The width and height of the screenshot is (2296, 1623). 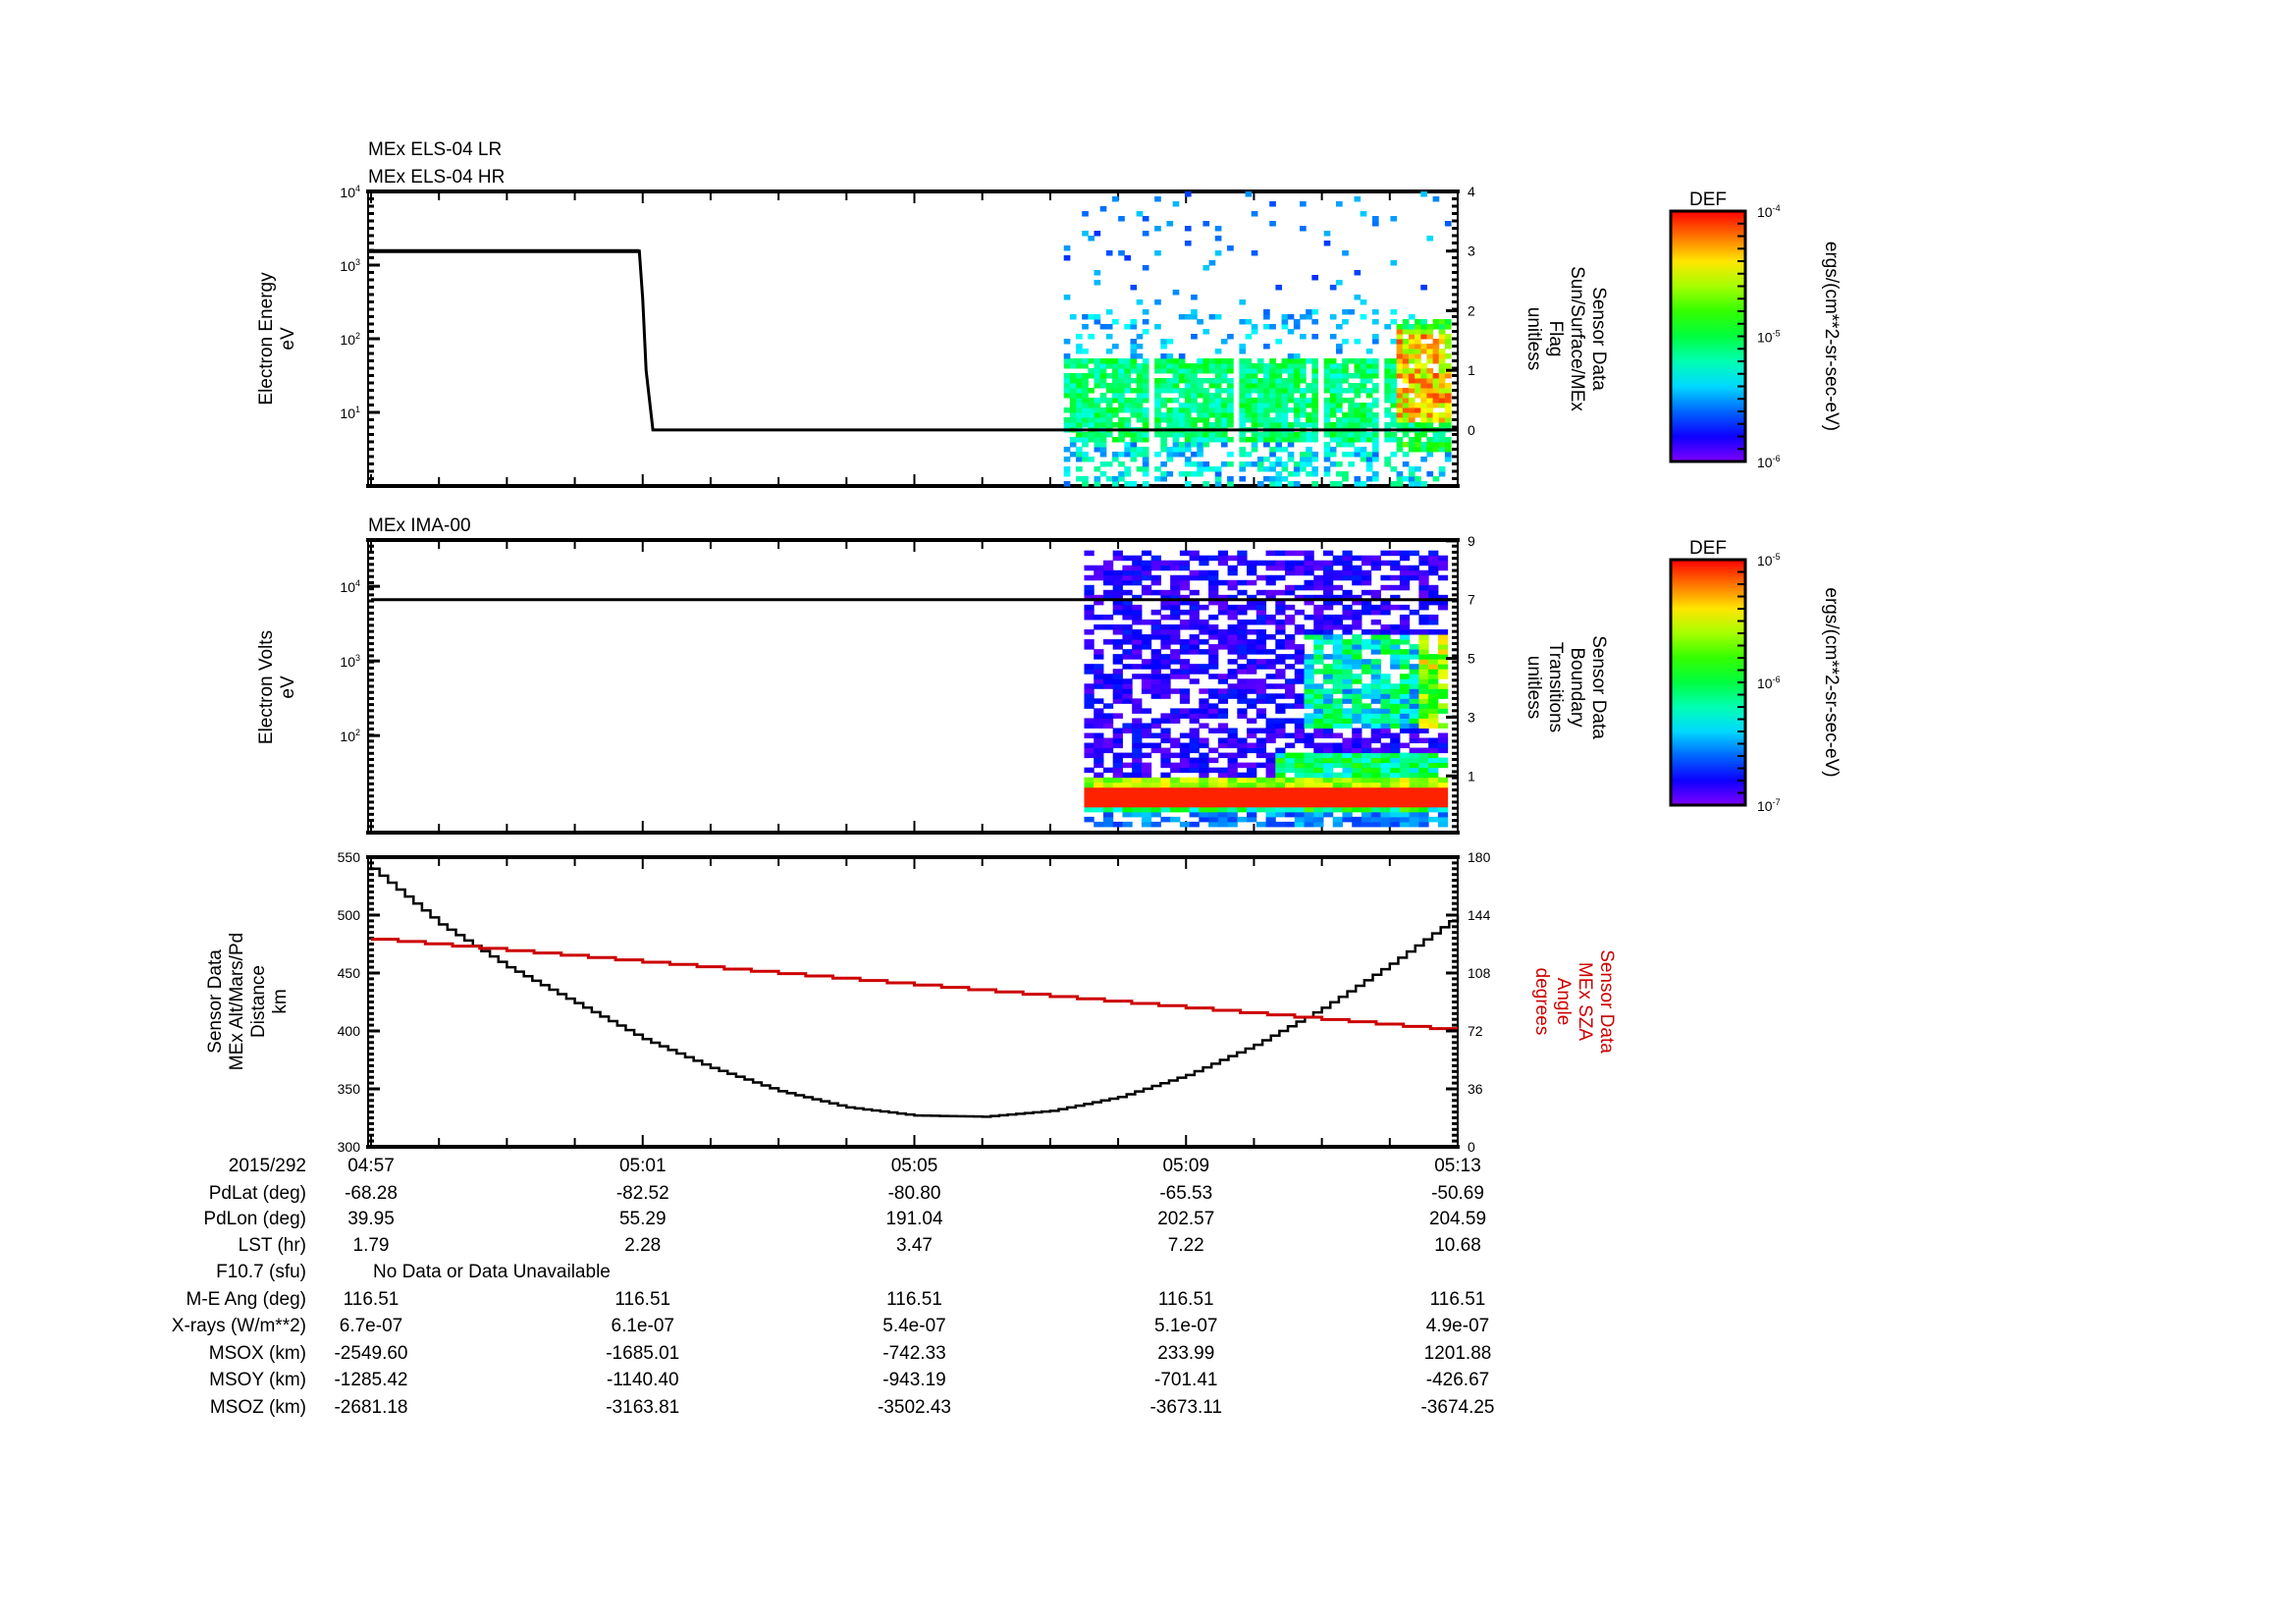 What do you see at coordinates (247, 1300) in the screenshot?
I see `ephemeris-row-label: M-E Ang (deg)` at bounding box center [247, 1300].